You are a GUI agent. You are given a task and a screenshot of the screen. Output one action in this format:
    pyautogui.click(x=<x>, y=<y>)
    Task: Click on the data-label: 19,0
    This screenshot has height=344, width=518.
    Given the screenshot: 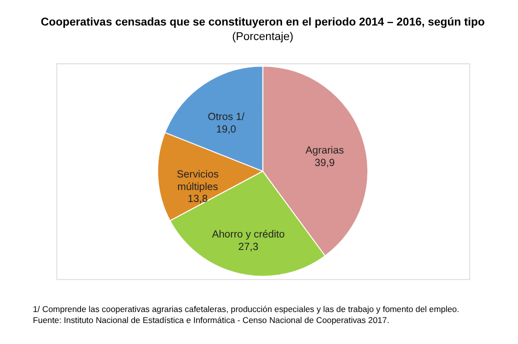 What is the action you would take?
    pyautogui.click(x=226, y=130)
    